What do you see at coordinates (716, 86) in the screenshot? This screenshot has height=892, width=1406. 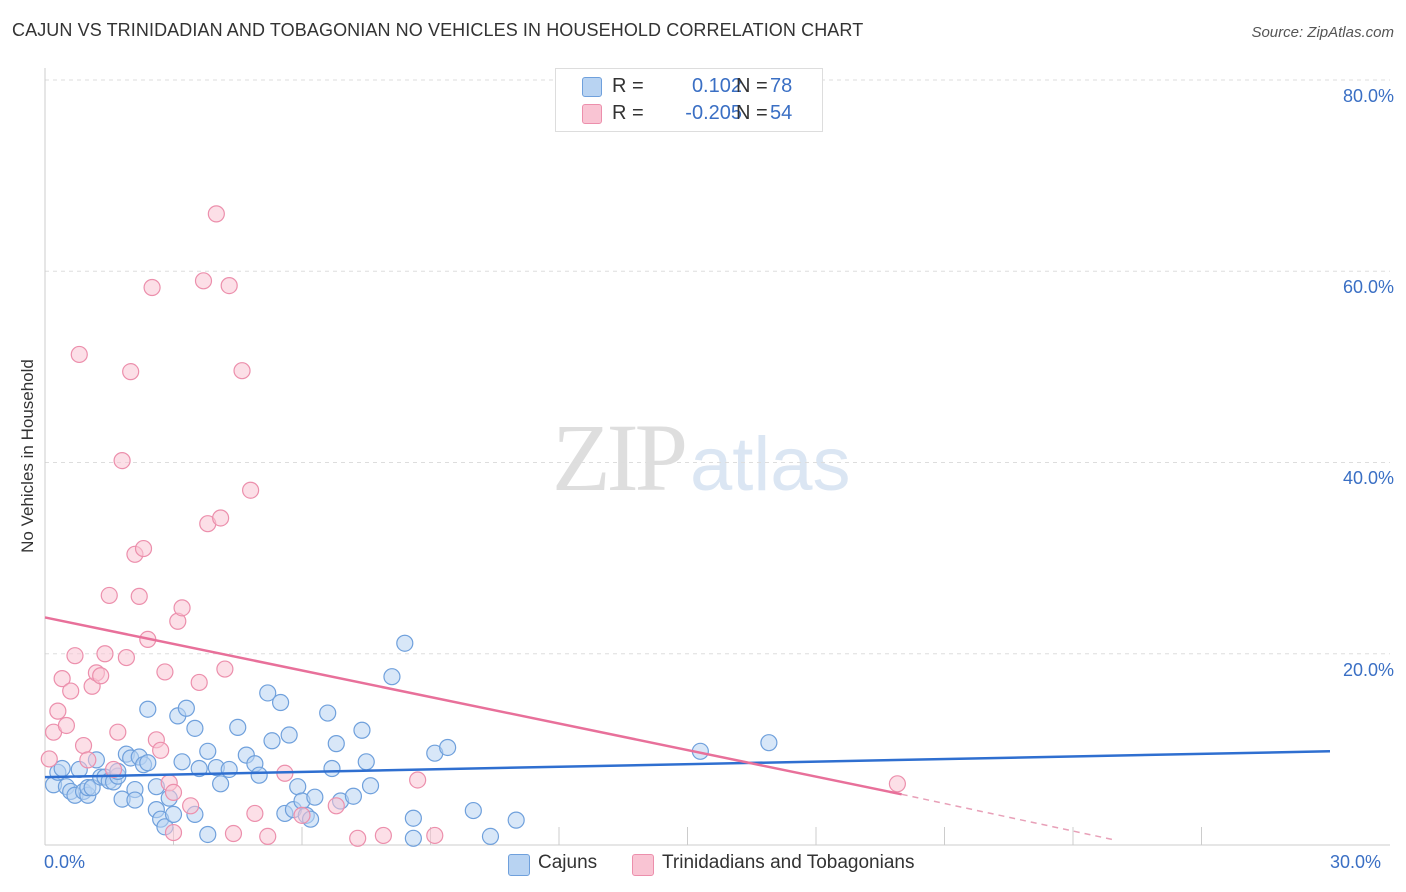 I see `legend-r-value: 0.102` at bounding box center [716, 86].